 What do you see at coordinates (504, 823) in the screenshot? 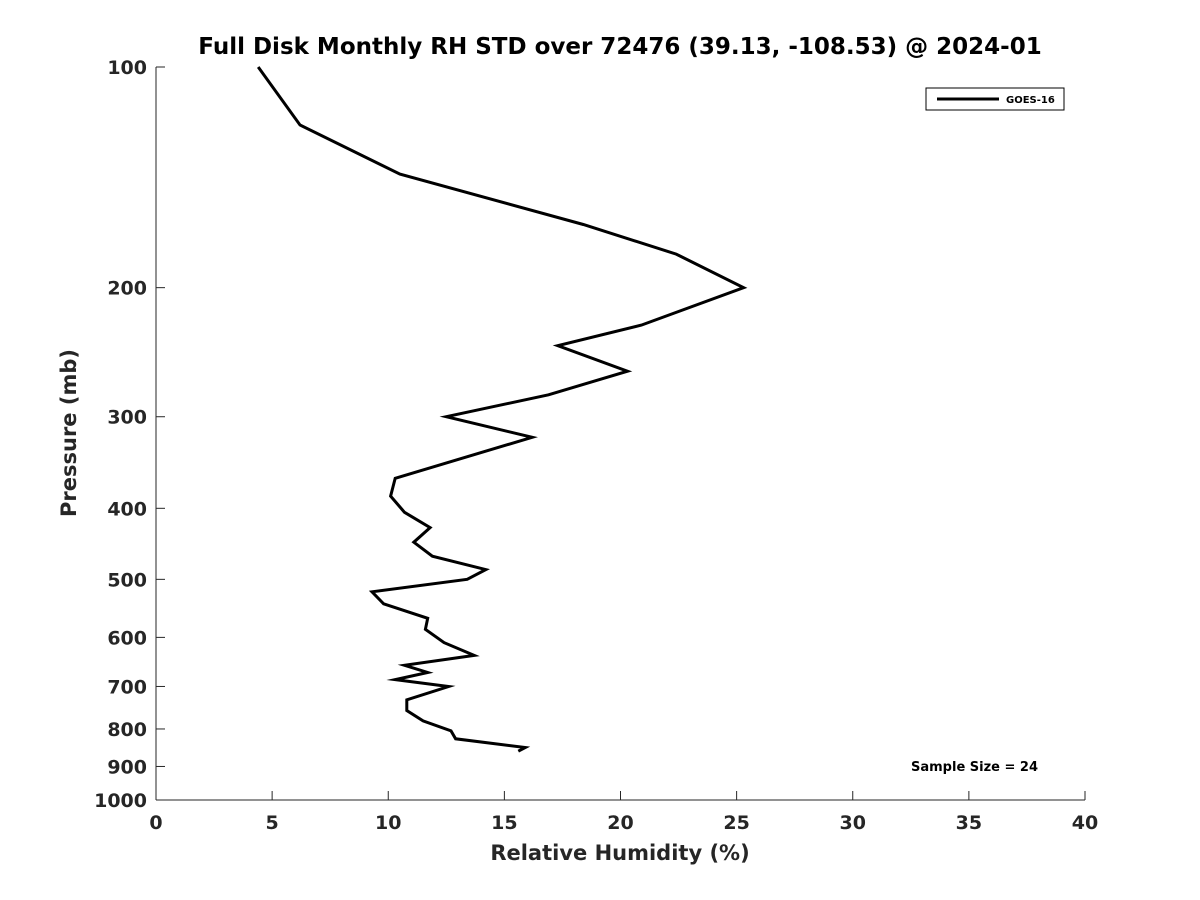
I see `x-tick-label: 15` at bounding box center [504, 823].